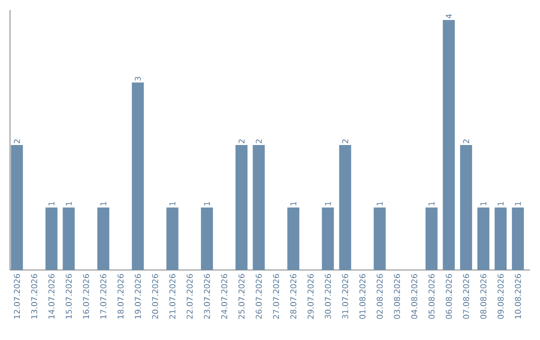 The height and width of the screenshot is (340, 540). I want to click on x-tick-label: 29.07.2026, so click(311, 296).